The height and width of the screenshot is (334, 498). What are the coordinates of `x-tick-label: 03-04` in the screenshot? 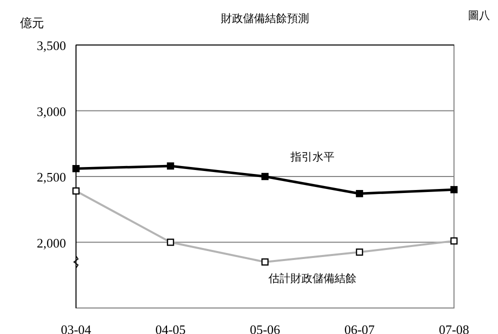 It's located at (76, 328).